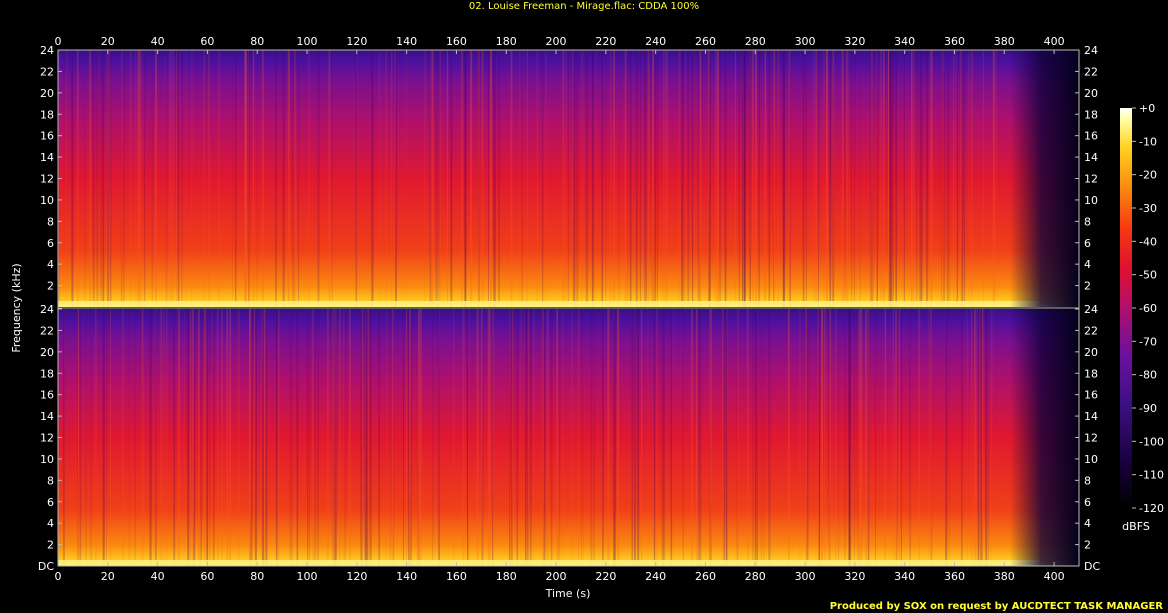  Describe the element at coordinates (257, 41) in the screenshot. I see `x-tick-label-top: 80` at that location.